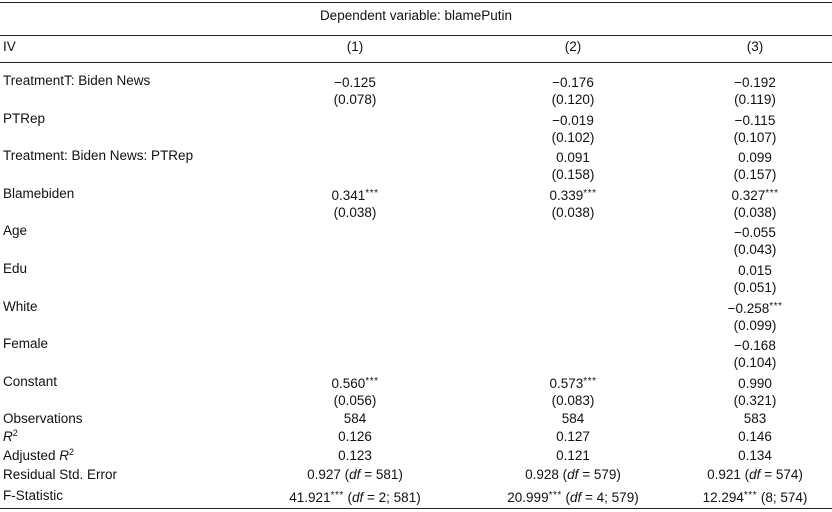  I want to click on rse-c1: 0.927 (df = 581), so click(355, 474).